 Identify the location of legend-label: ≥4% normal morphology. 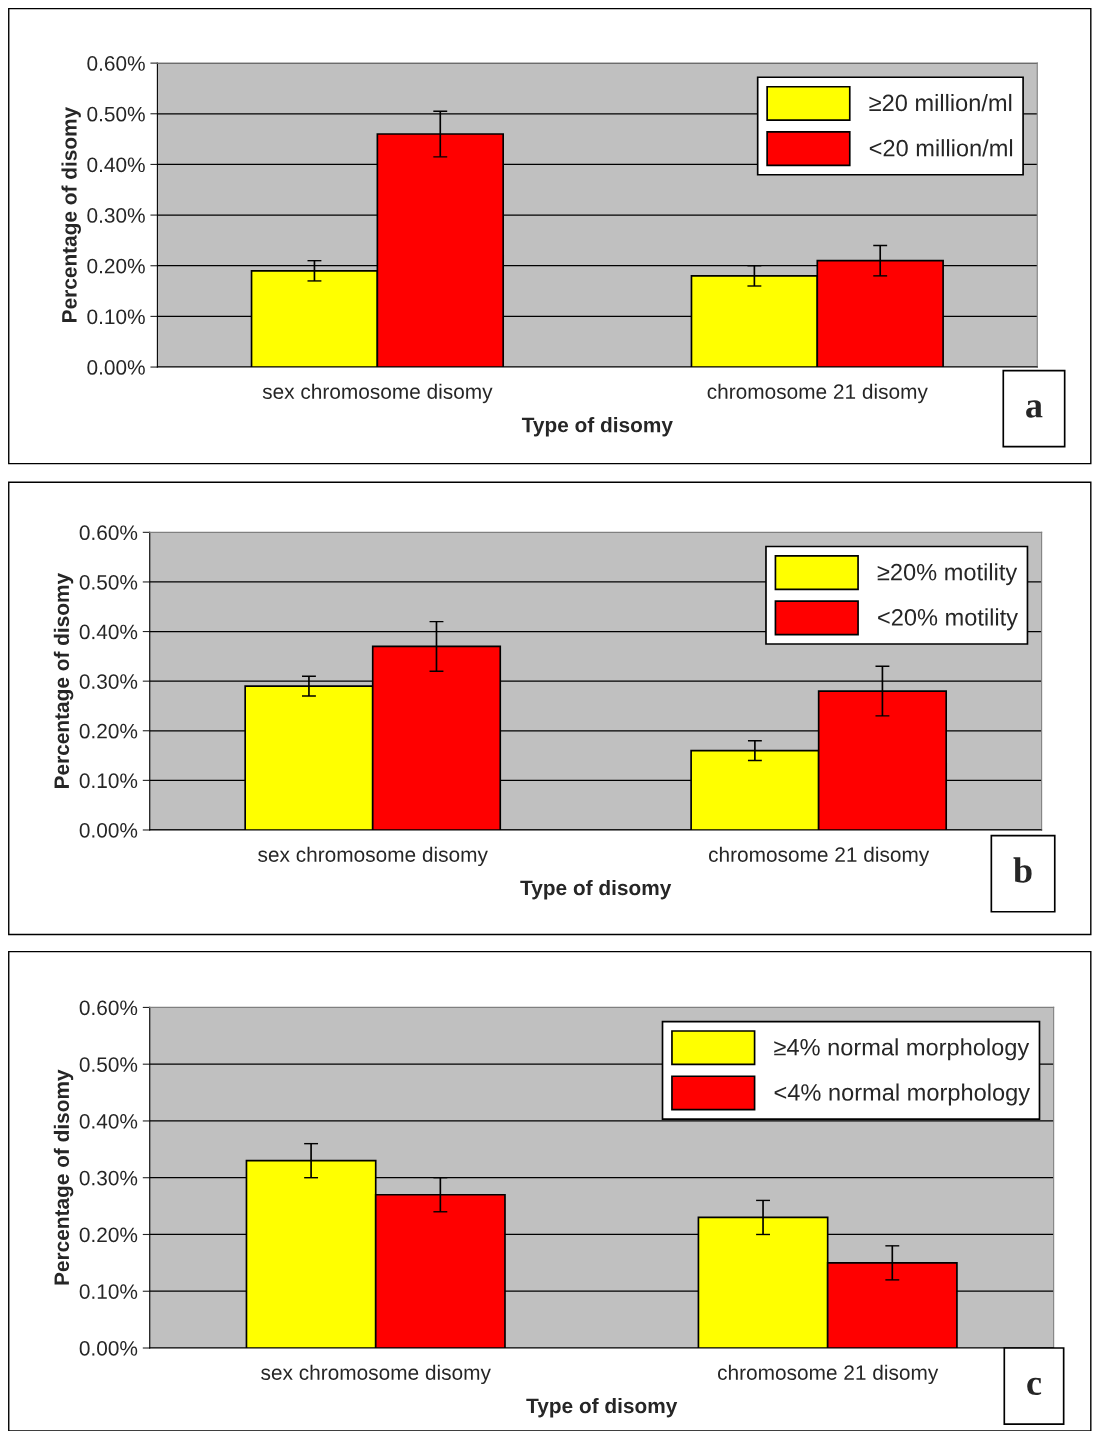
(902, 1049).